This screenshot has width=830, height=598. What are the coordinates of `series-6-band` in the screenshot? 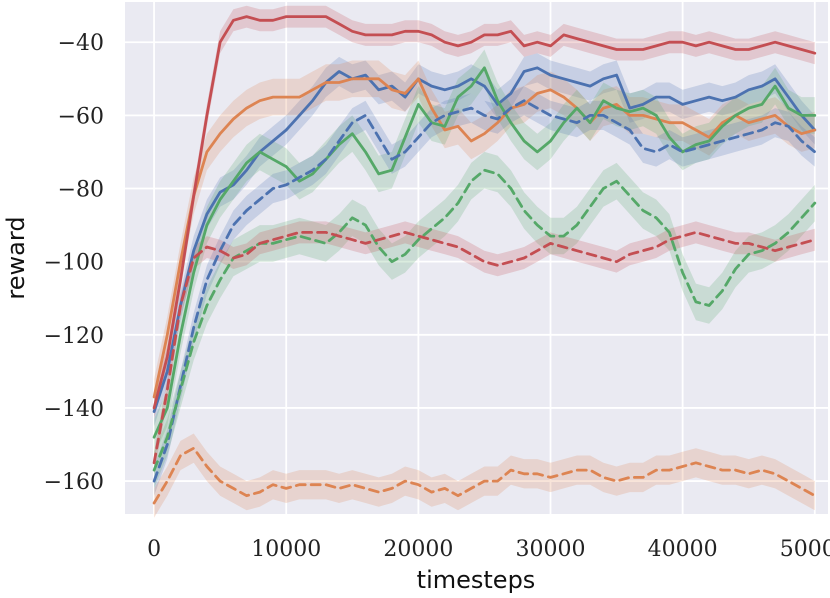 It's located at (484, 475).